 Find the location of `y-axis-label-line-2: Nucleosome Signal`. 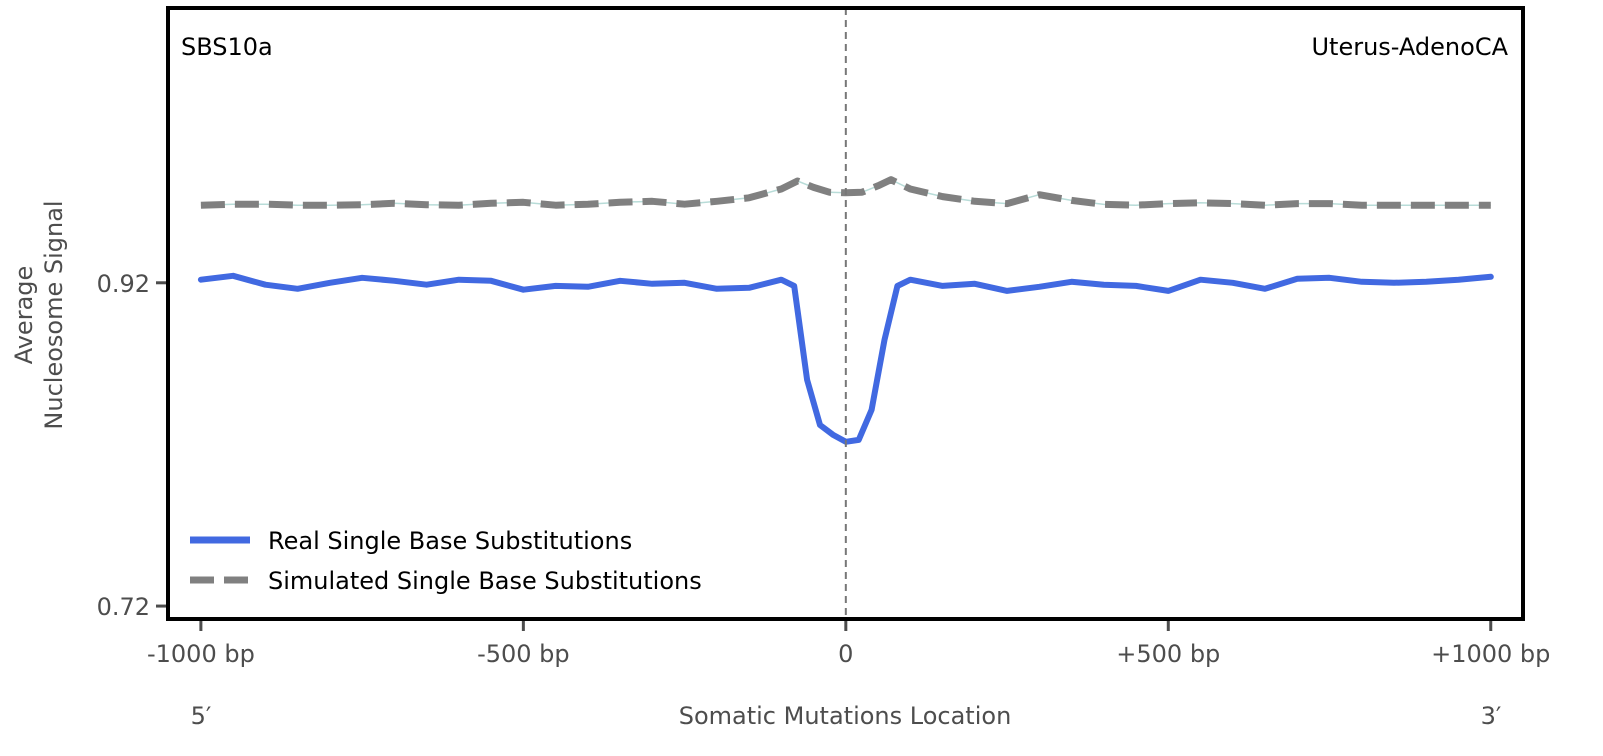

y-axis-label-line-2: Nucleosome Signal is located at coordinates (54, 314).